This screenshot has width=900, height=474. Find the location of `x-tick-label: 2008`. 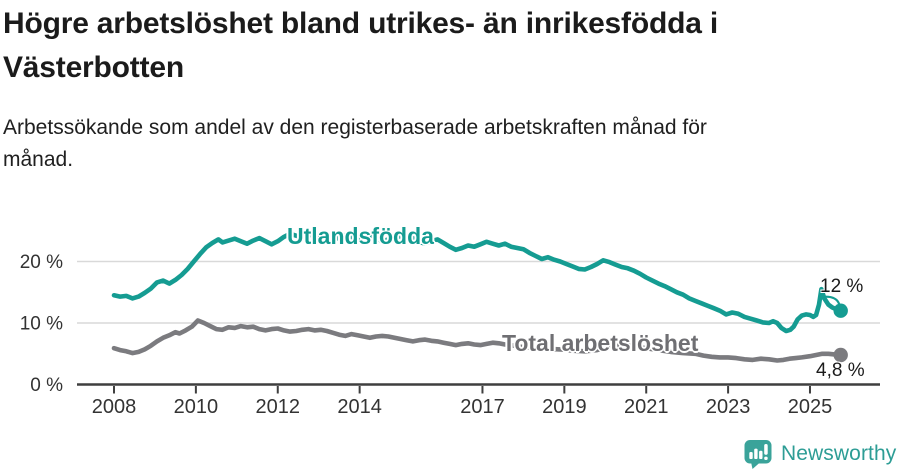

x-tick-label: 2008 is located at coordinates (114, 407).